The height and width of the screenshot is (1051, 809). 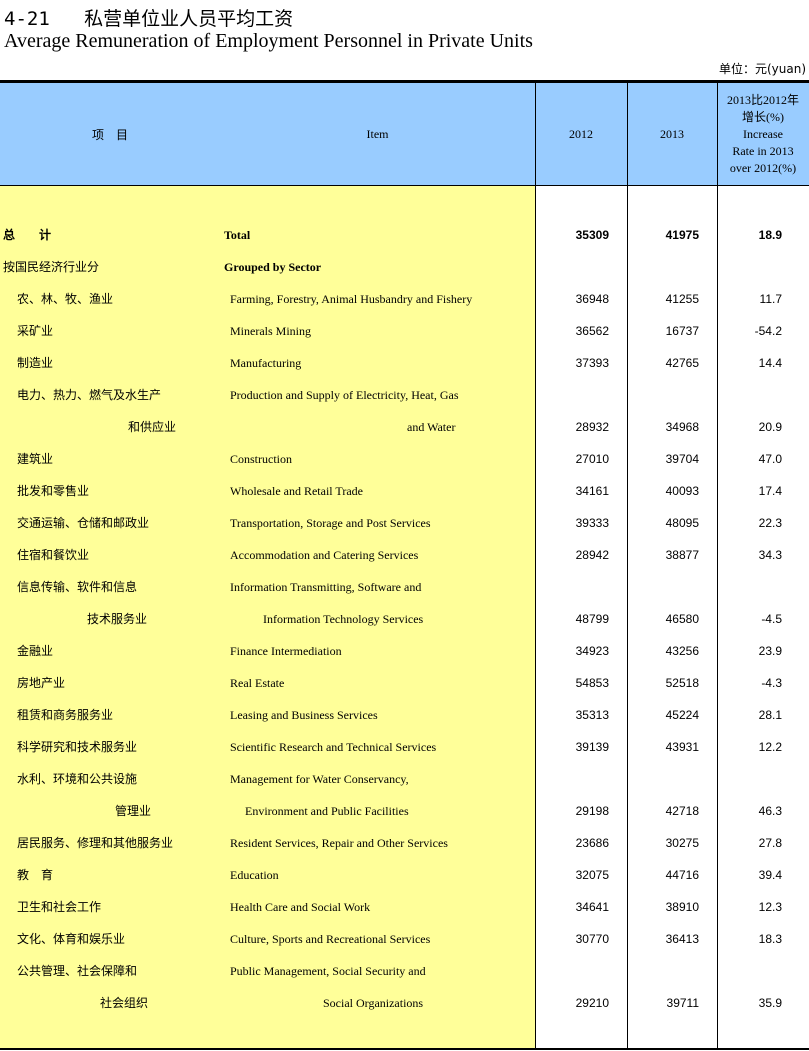 I want to click on item-cn: 交通运输、仓储和邮政业, so click(x=83, y=523).